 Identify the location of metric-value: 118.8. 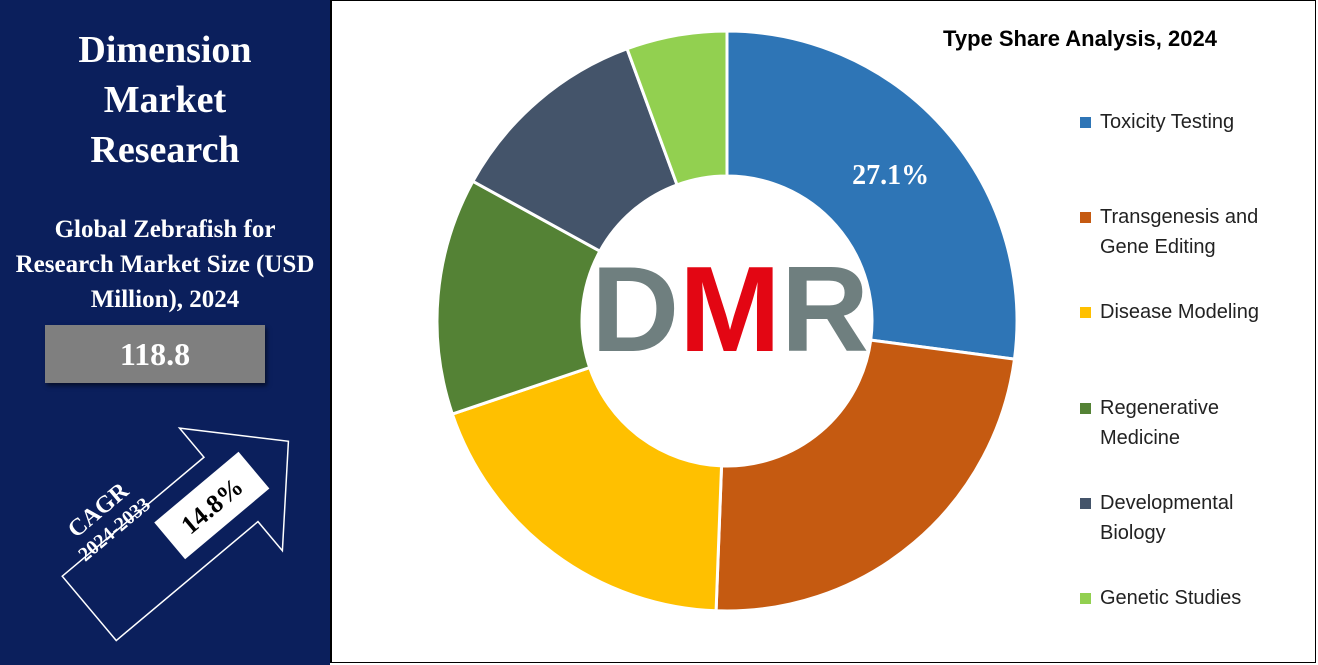
(155, 354).